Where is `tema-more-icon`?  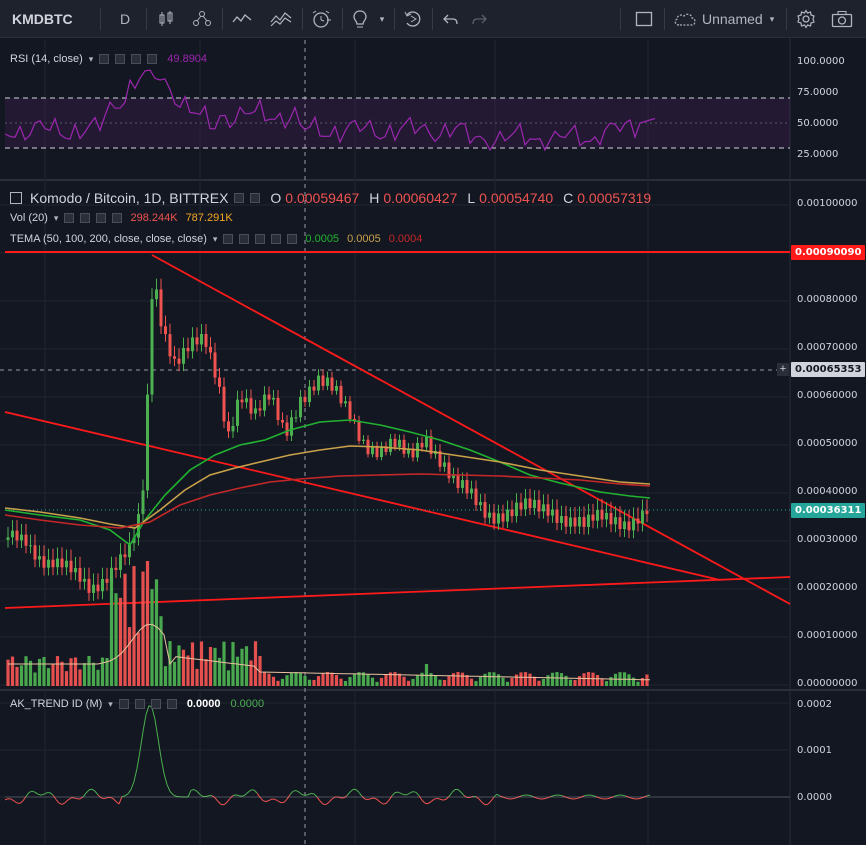 tema-more-icon is located at coordinates (276, 239).